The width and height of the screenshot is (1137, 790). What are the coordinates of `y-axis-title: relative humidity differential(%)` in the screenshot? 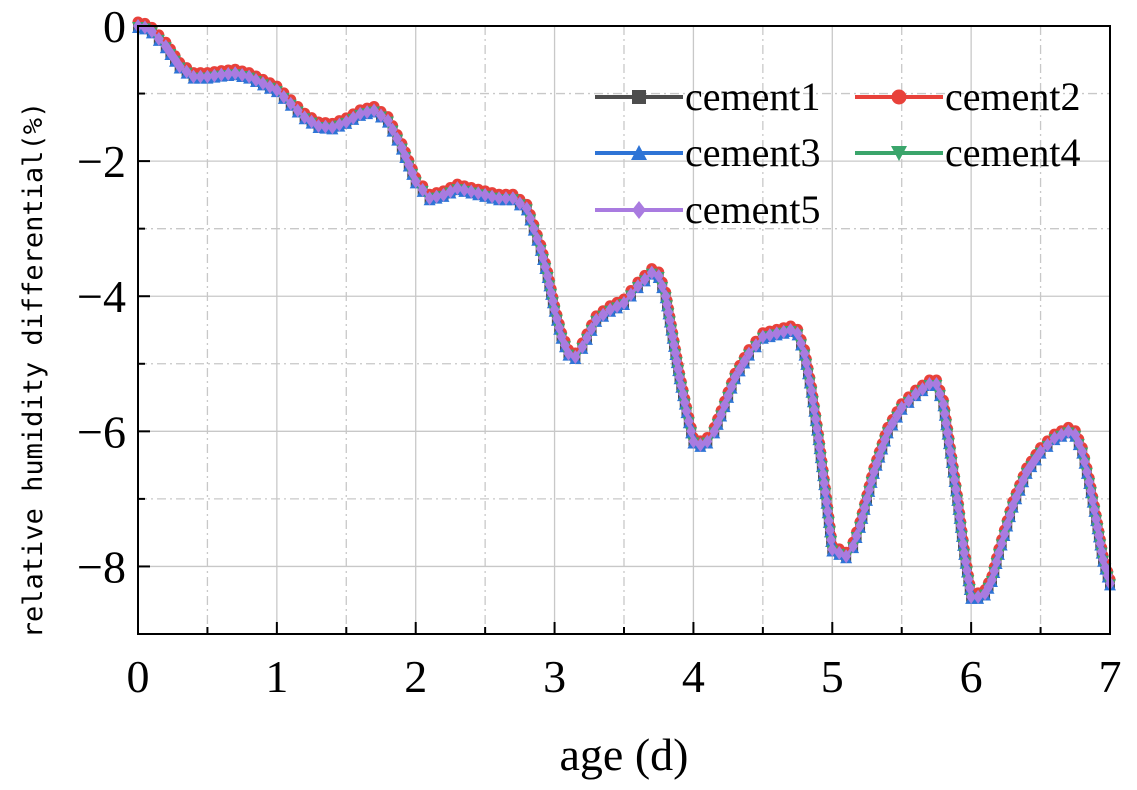 It's located at (33, 370).